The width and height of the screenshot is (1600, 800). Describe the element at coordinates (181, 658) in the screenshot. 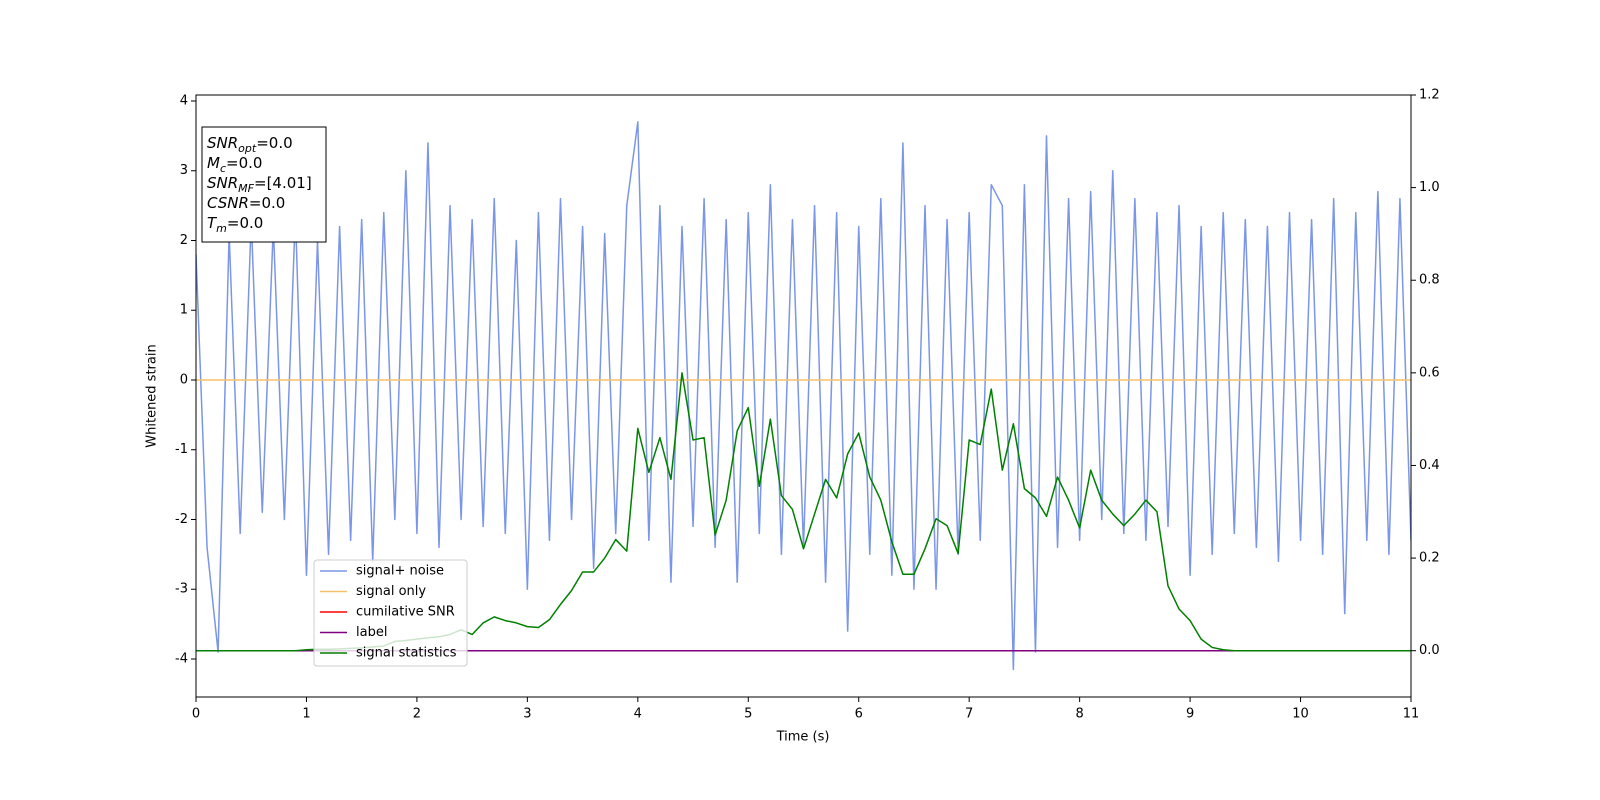

I see `y-tick-label: -4` at that location.